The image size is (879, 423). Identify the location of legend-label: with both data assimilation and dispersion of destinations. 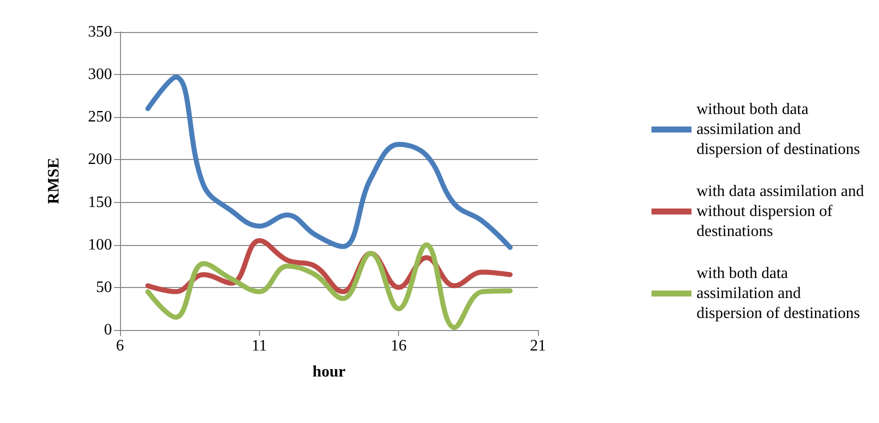
(778, 293).